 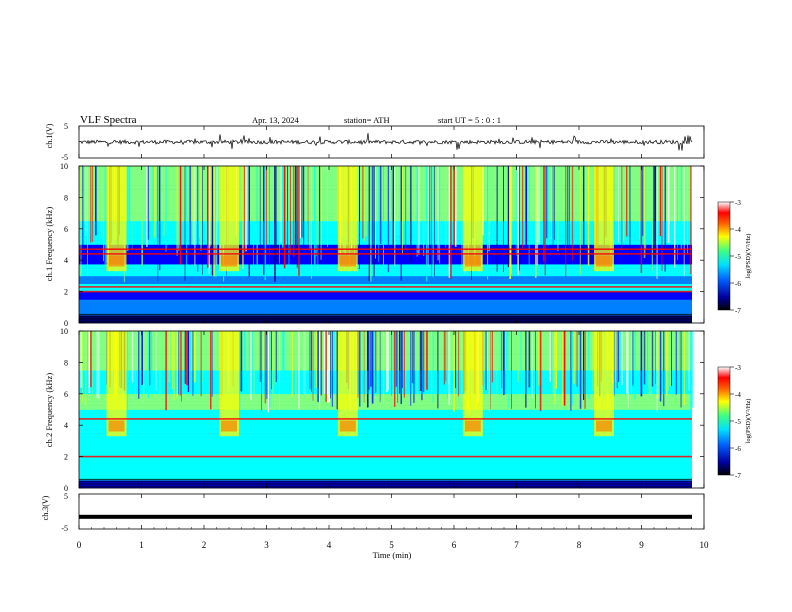 What do you see at coordinates (64, 157) in the screenshot?
I see `ch1-waveform-ytick-bottom: -5` at bounding box center [64, 157].